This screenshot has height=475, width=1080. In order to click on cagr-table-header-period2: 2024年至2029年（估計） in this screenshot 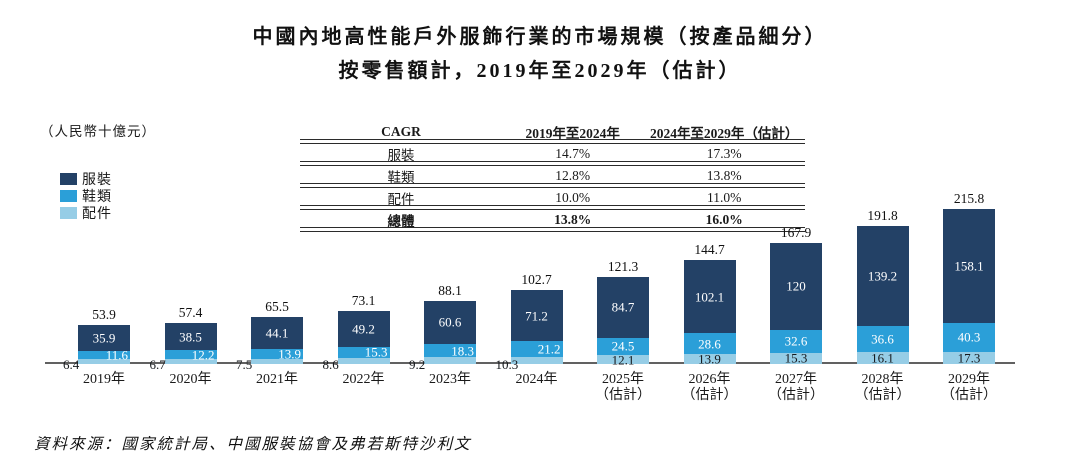, I will do `click(724, 133)`.